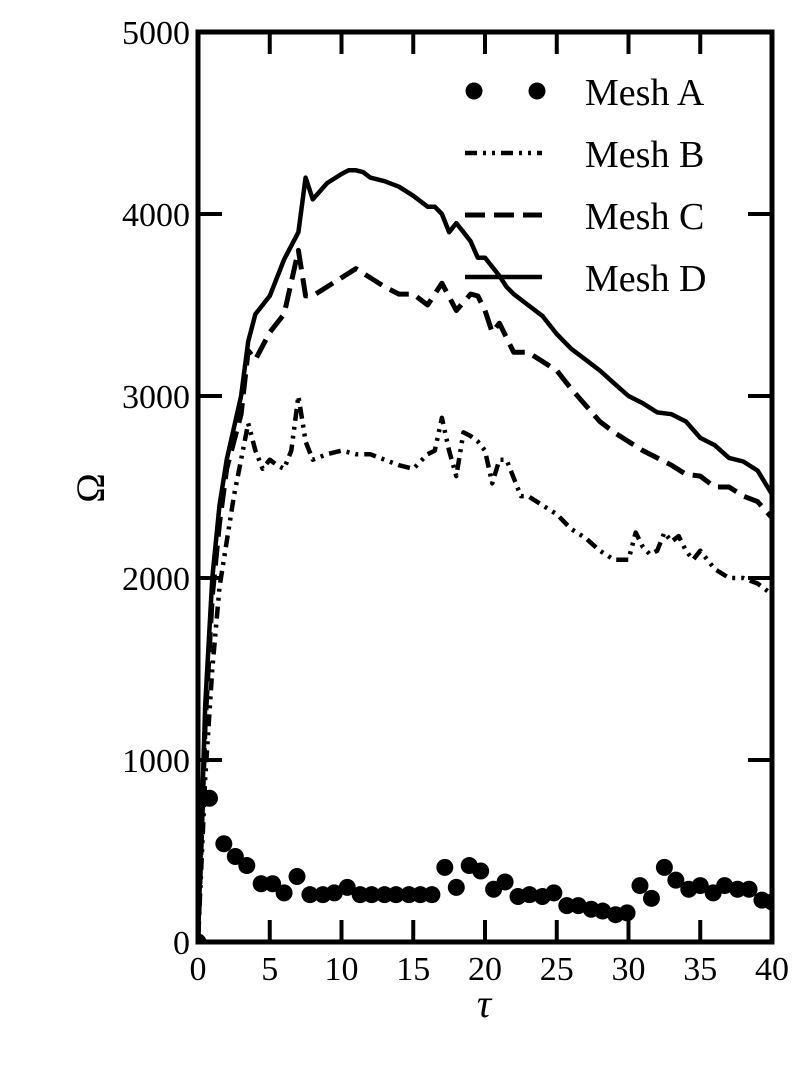  I want to click on legend: Mesh A Mesh B Mesh C Mesh D, so click(585, 186).